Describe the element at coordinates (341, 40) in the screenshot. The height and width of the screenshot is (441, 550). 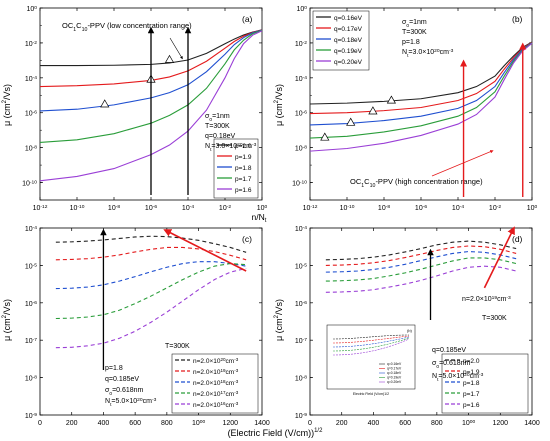
I see `panel-b-legend-box` at that location.